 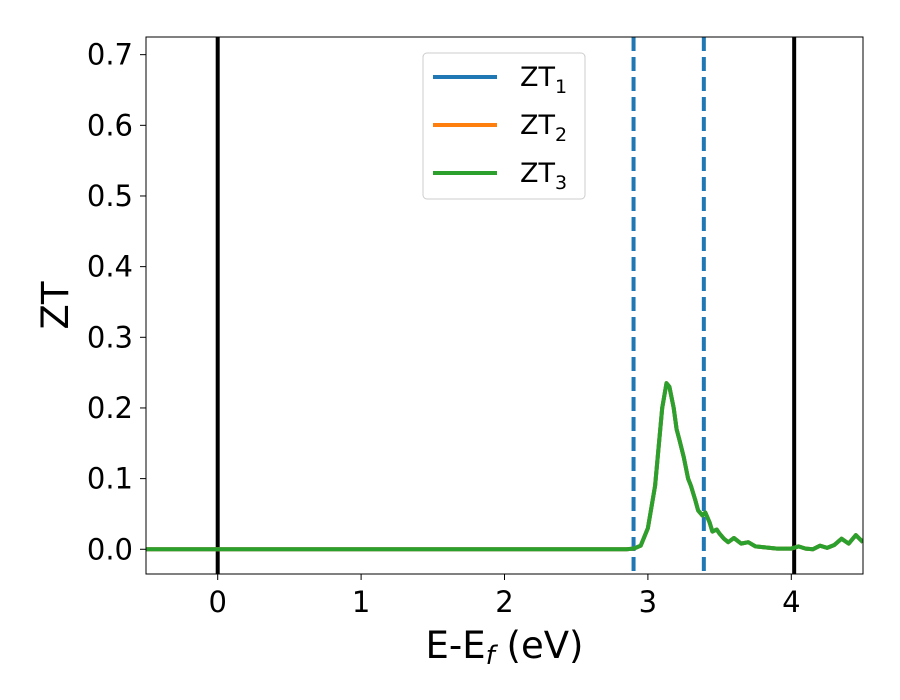 I want to click on legend-frame, so click(x=504, y=126).